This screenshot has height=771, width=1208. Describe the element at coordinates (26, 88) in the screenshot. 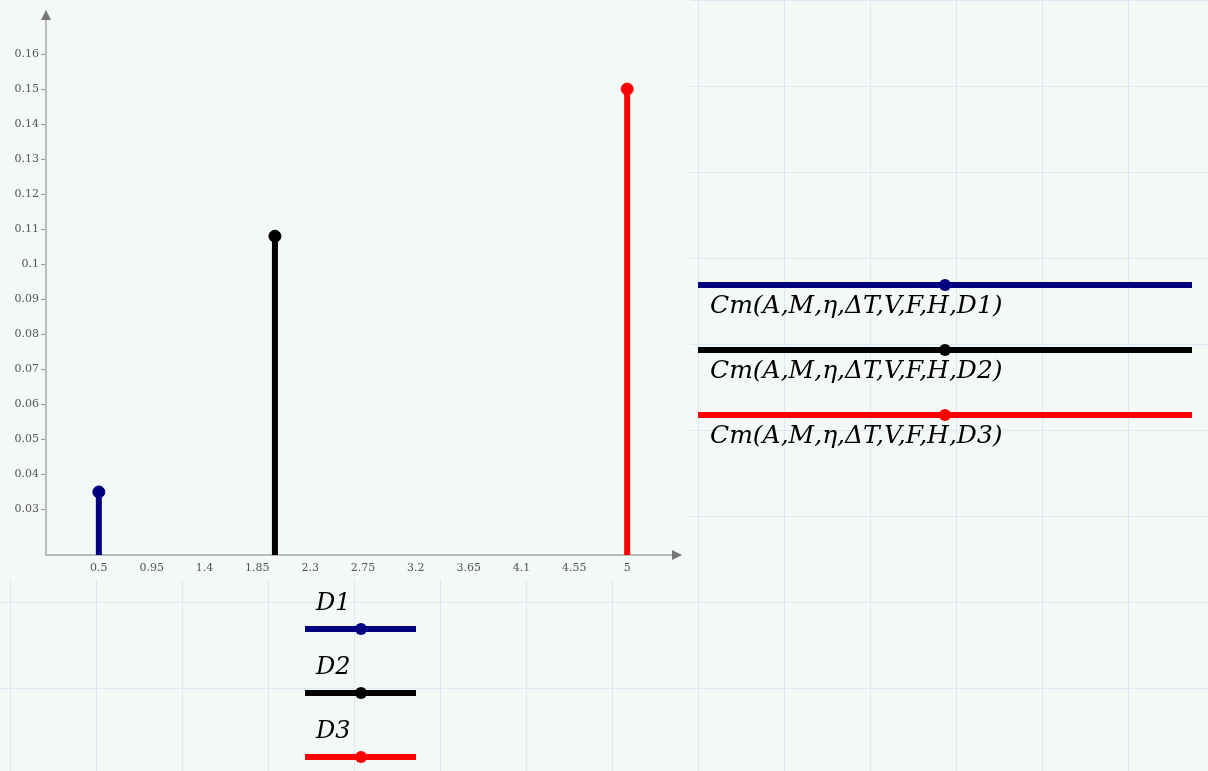

I see `y-tick-label: 0.15` at that location.